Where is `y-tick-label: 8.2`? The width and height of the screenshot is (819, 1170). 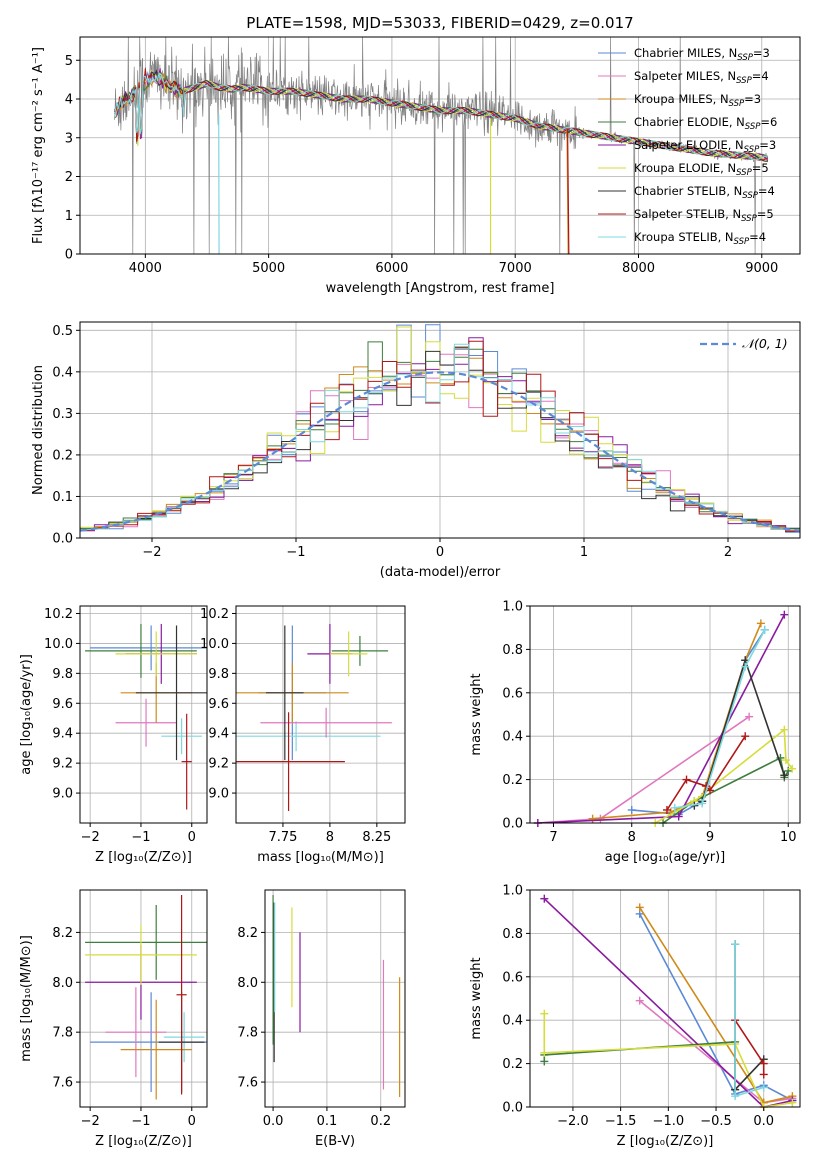
y-tick-label: 8.2 is located at coordinates (247, 933).